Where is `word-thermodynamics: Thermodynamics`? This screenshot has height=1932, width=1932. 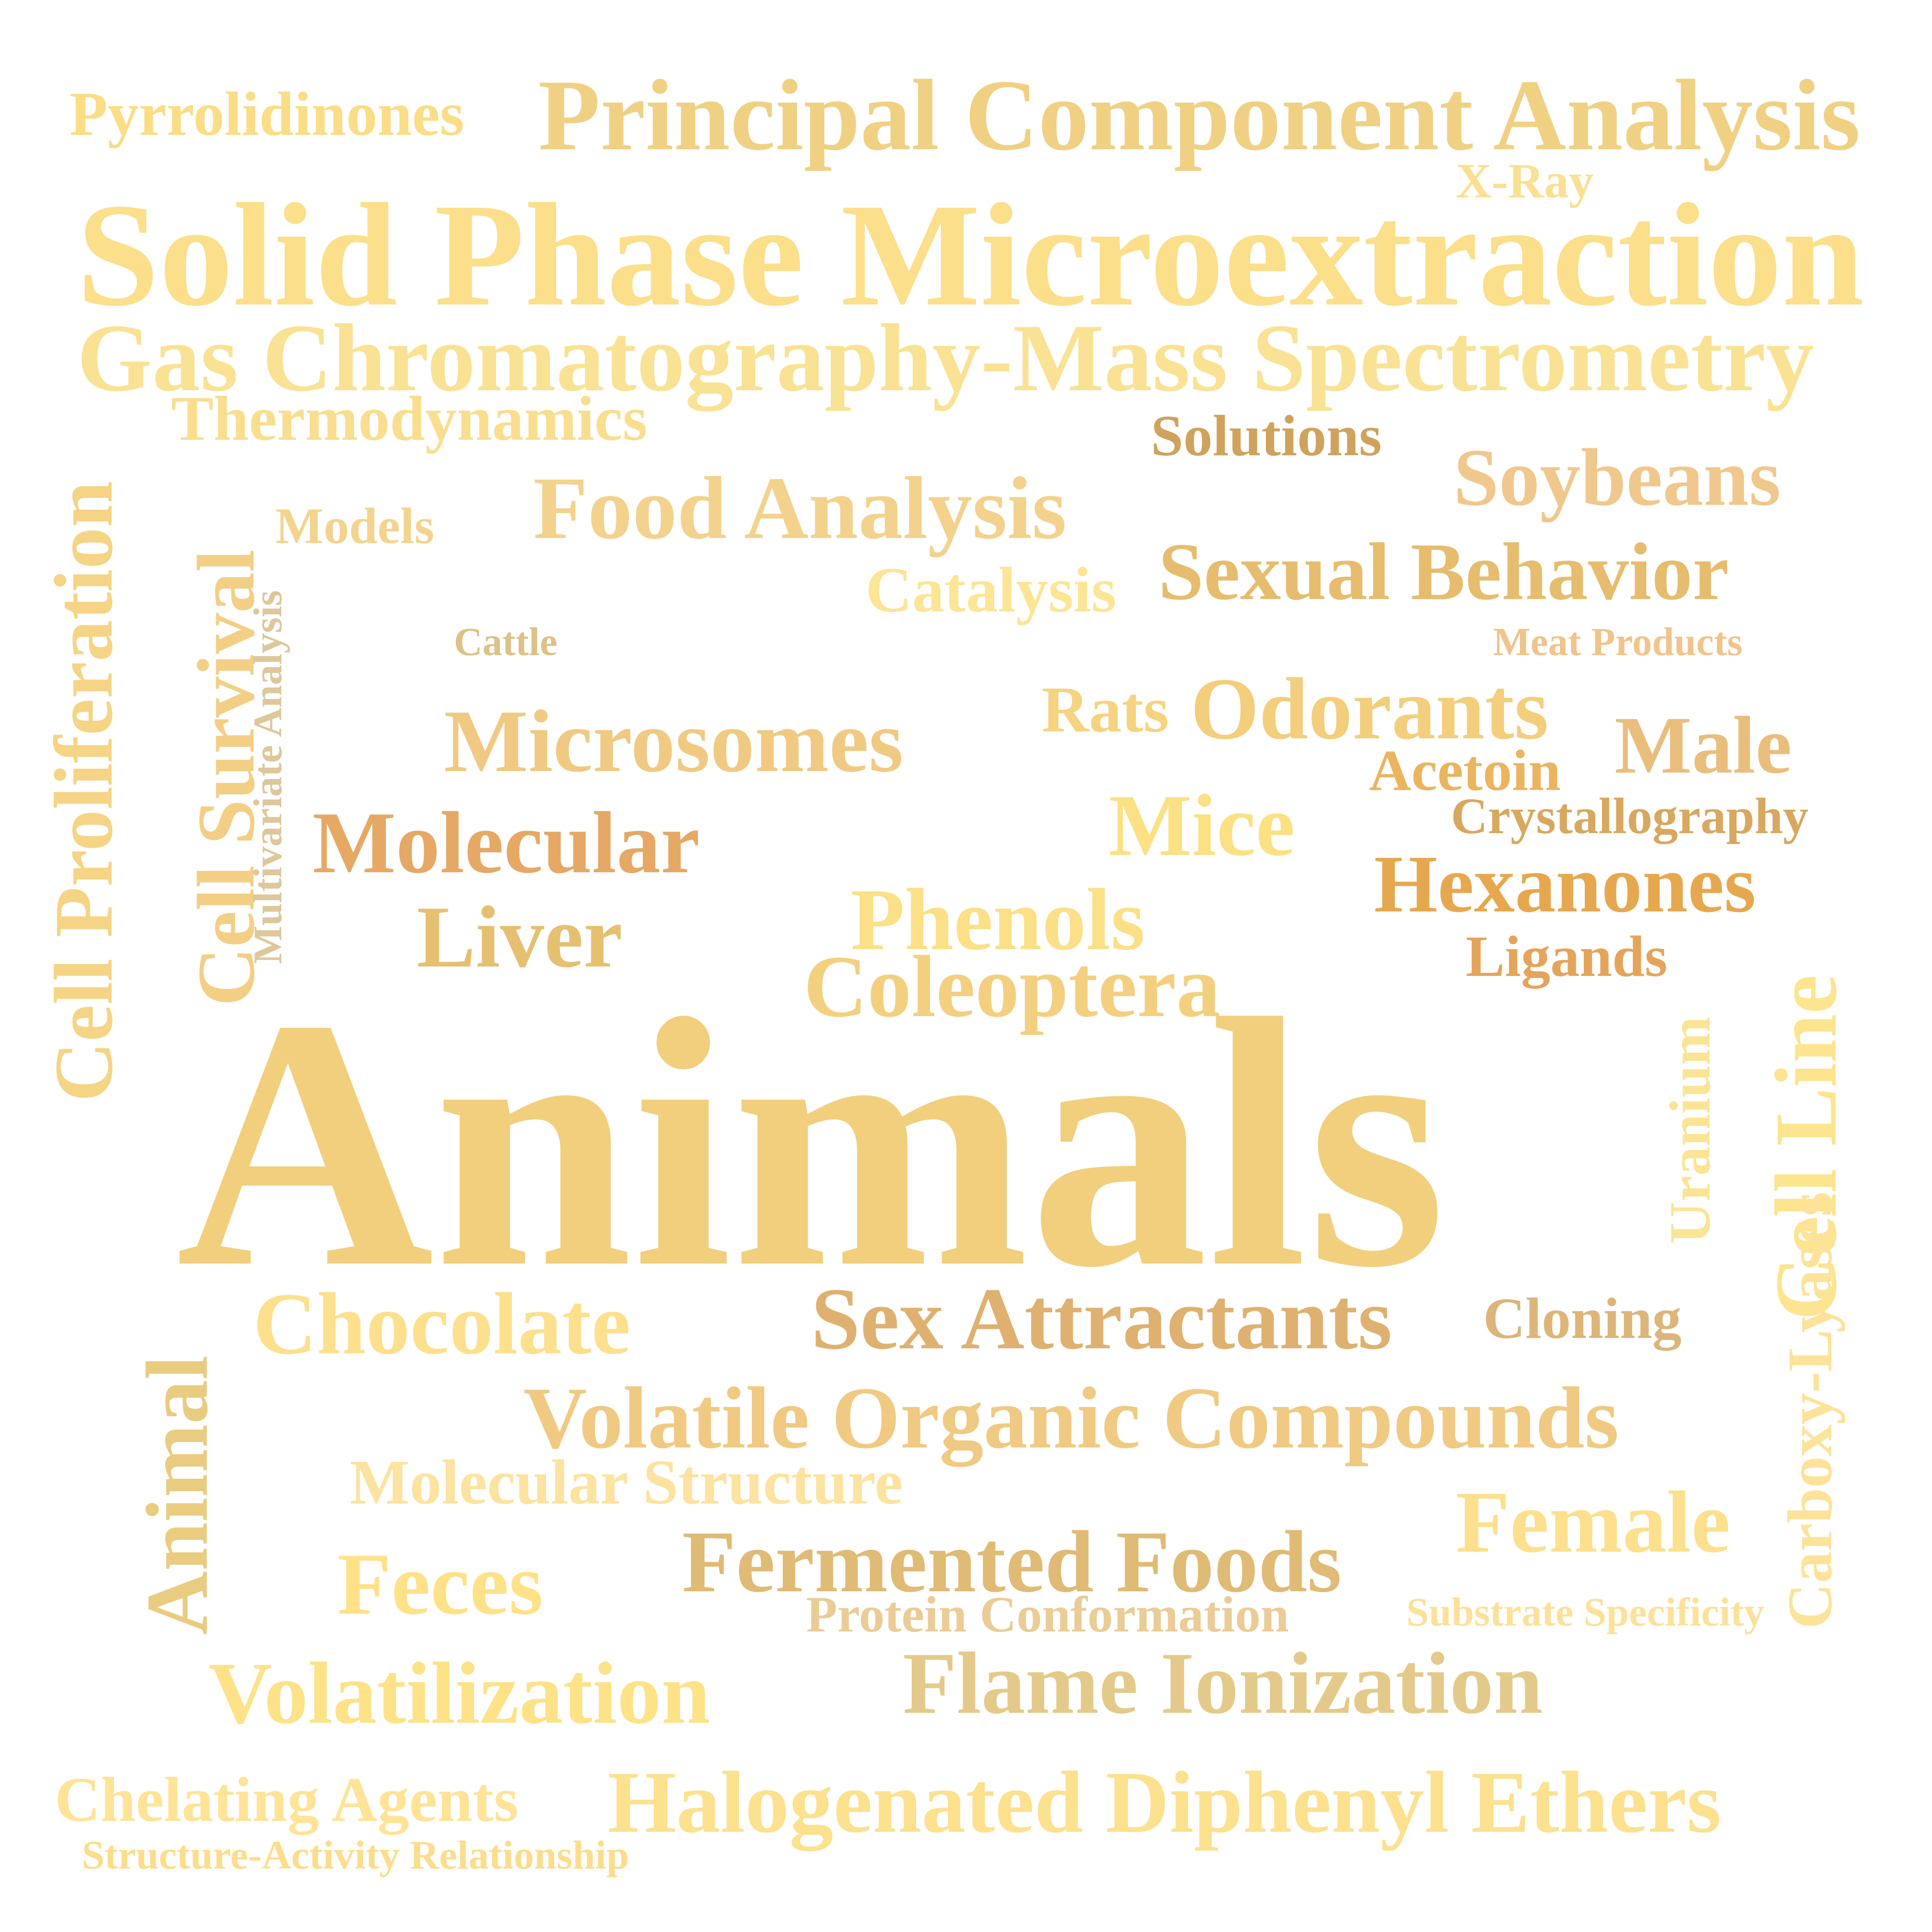
word-thermodynamics: Thermodynamics is located at coordinates (409, 418).